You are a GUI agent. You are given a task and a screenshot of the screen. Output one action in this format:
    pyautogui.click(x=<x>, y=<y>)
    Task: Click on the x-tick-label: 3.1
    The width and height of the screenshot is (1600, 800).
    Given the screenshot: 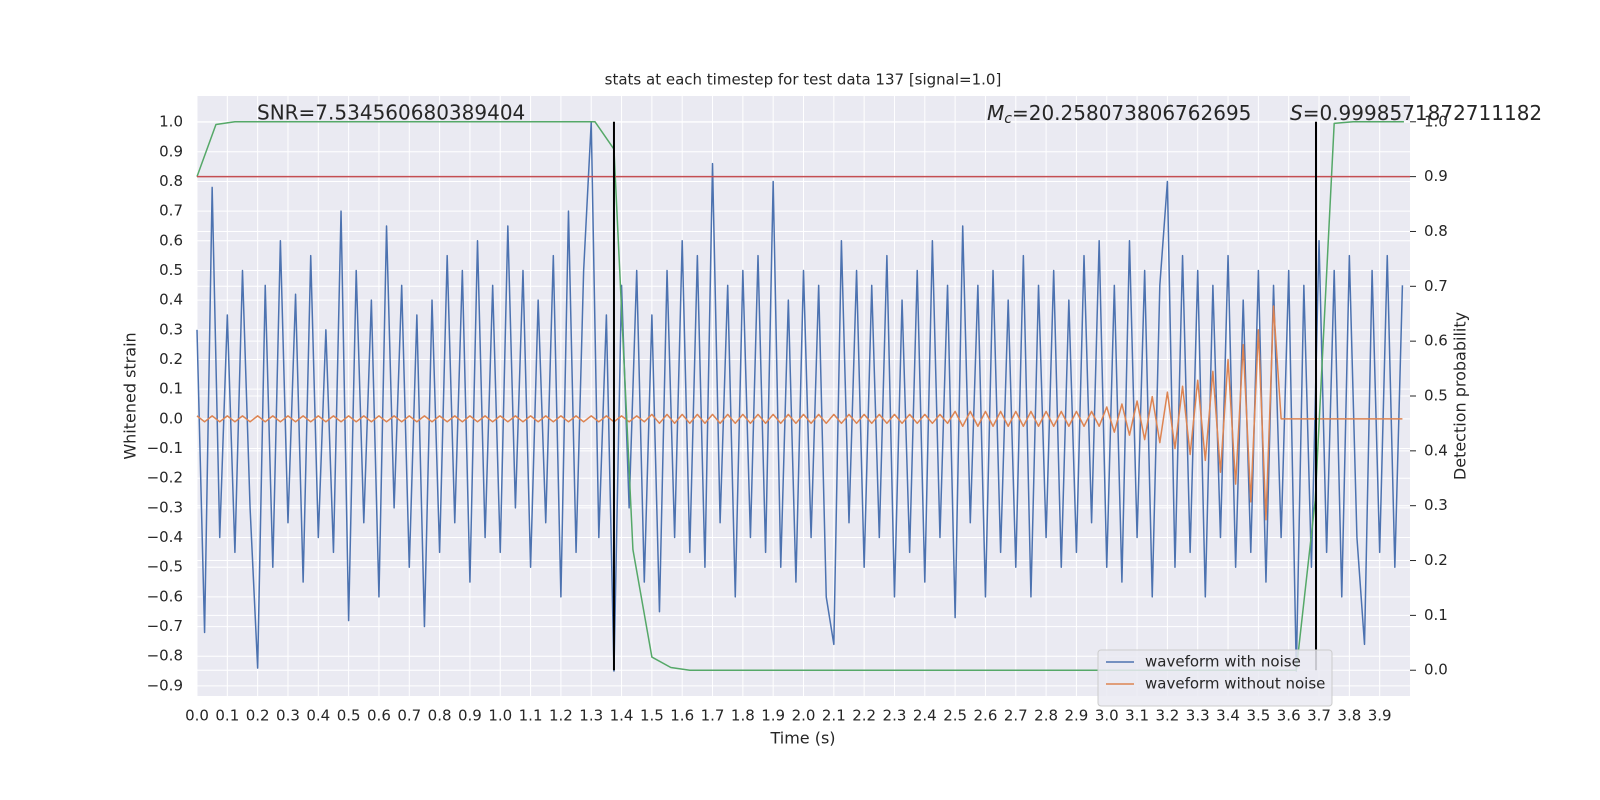 What is the action you would take?
    pyautogui.click(x=1137, y=716)
    